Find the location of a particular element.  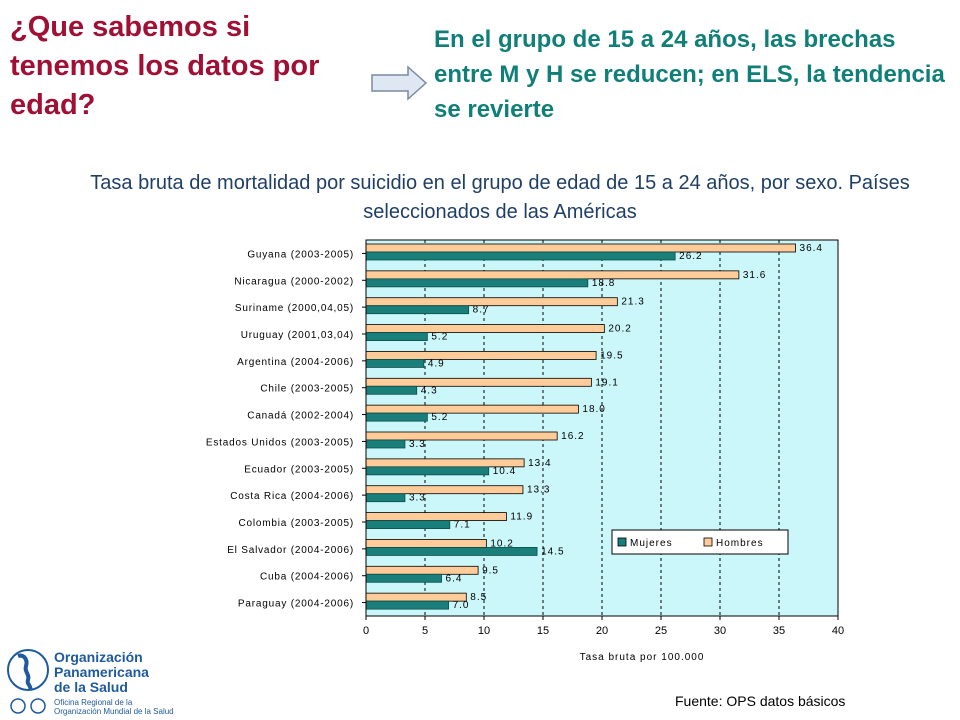

value-label-mujeres: 7.1 is located at coordinates (462, 525).